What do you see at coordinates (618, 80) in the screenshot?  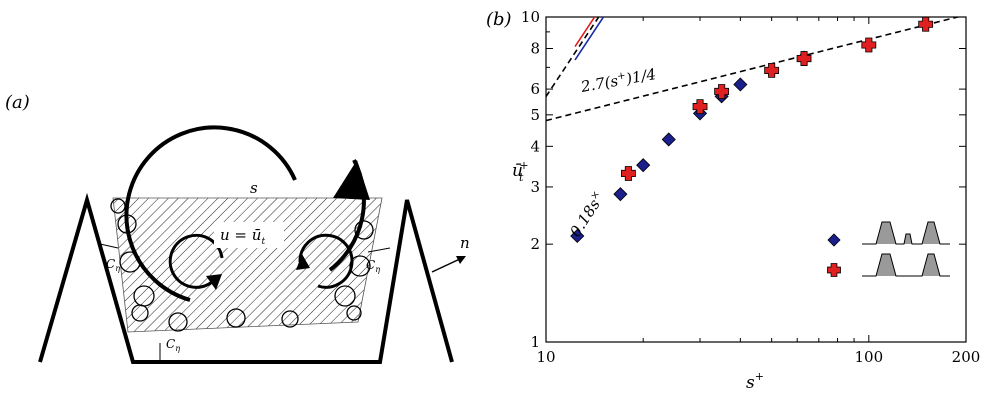 I see `fit-label-quarter-power: 2.7(s+)1/4` at bounding box center [618, 80].